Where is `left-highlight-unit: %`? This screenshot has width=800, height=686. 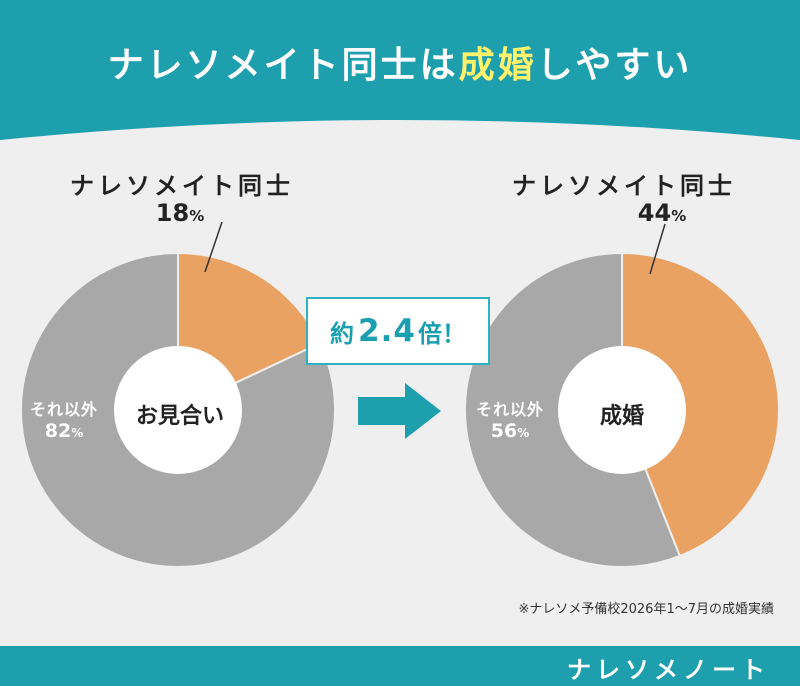 left-highlight-unit: % is located at coordinates (197, 216).